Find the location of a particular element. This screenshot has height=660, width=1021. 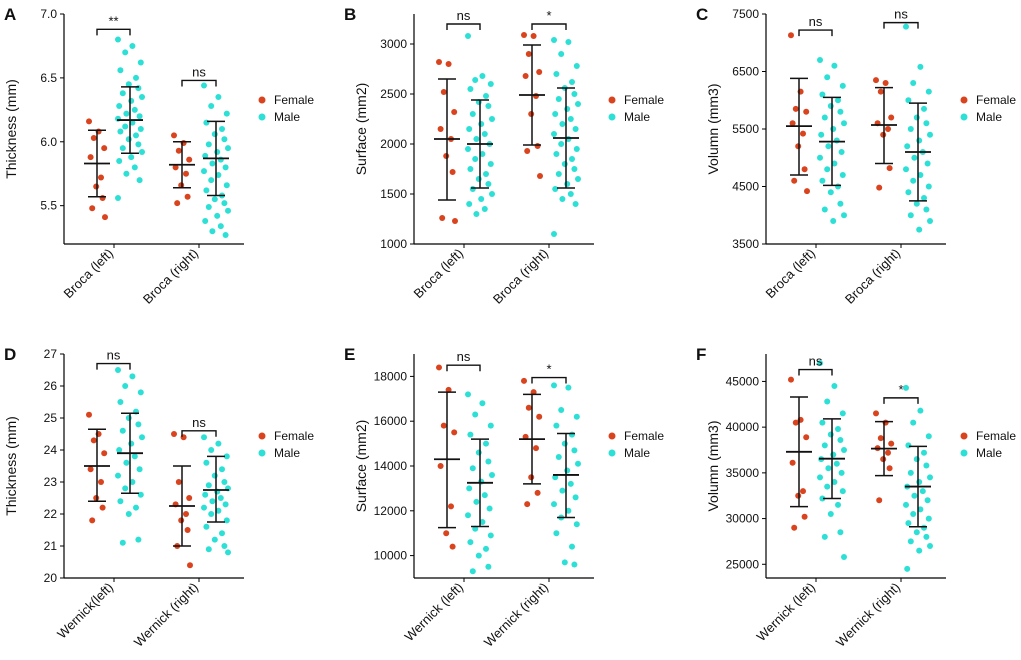

y-tick-label: 21 is located at coordinates (51, 546).